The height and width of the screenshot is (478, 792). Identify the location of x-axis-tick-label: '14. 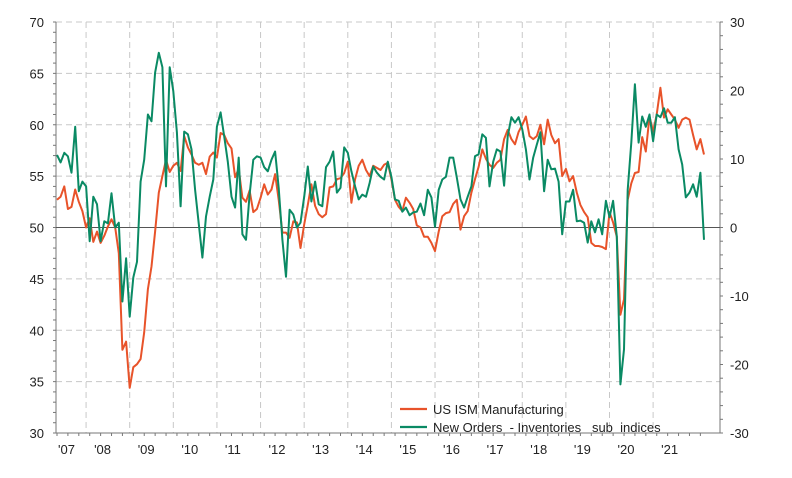
(364, 449).